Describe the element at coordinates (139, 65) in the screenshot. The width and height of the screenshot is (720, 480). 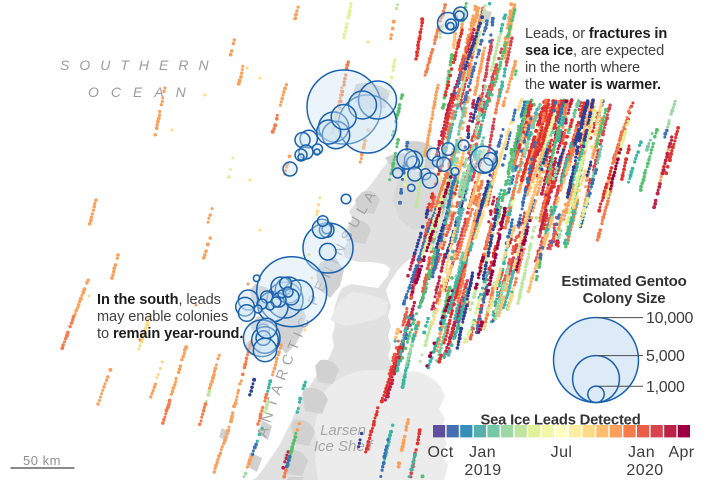
I see `svg-text: SOUTHERN` at that location.